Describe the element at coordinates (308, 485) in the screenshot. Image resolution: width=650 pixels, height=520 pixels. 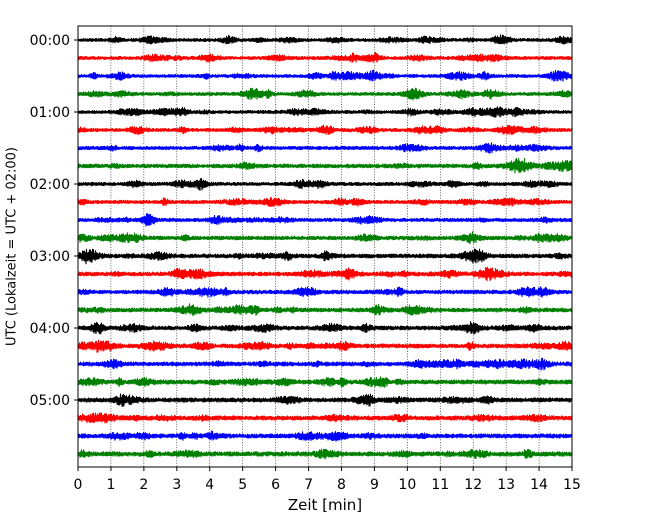
I see `x-tick-label: 7` at that location.